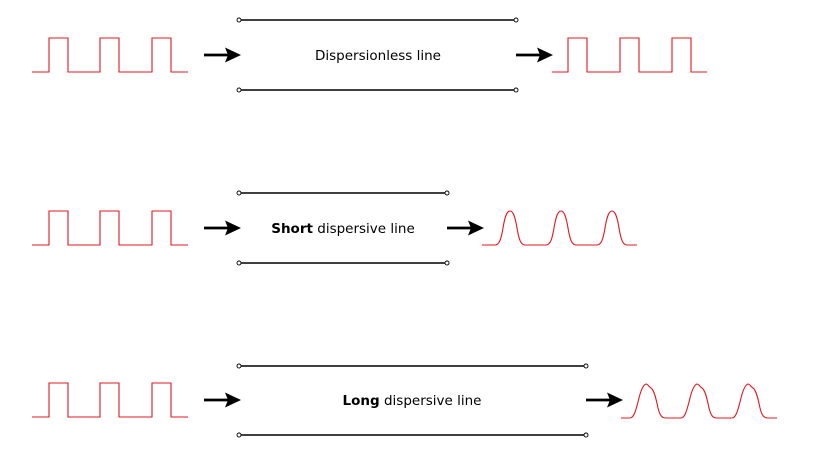 This screenshot has width=818, height=455. I want to click on row-short-dispersive: Short dispersive line, so click(334, 228).